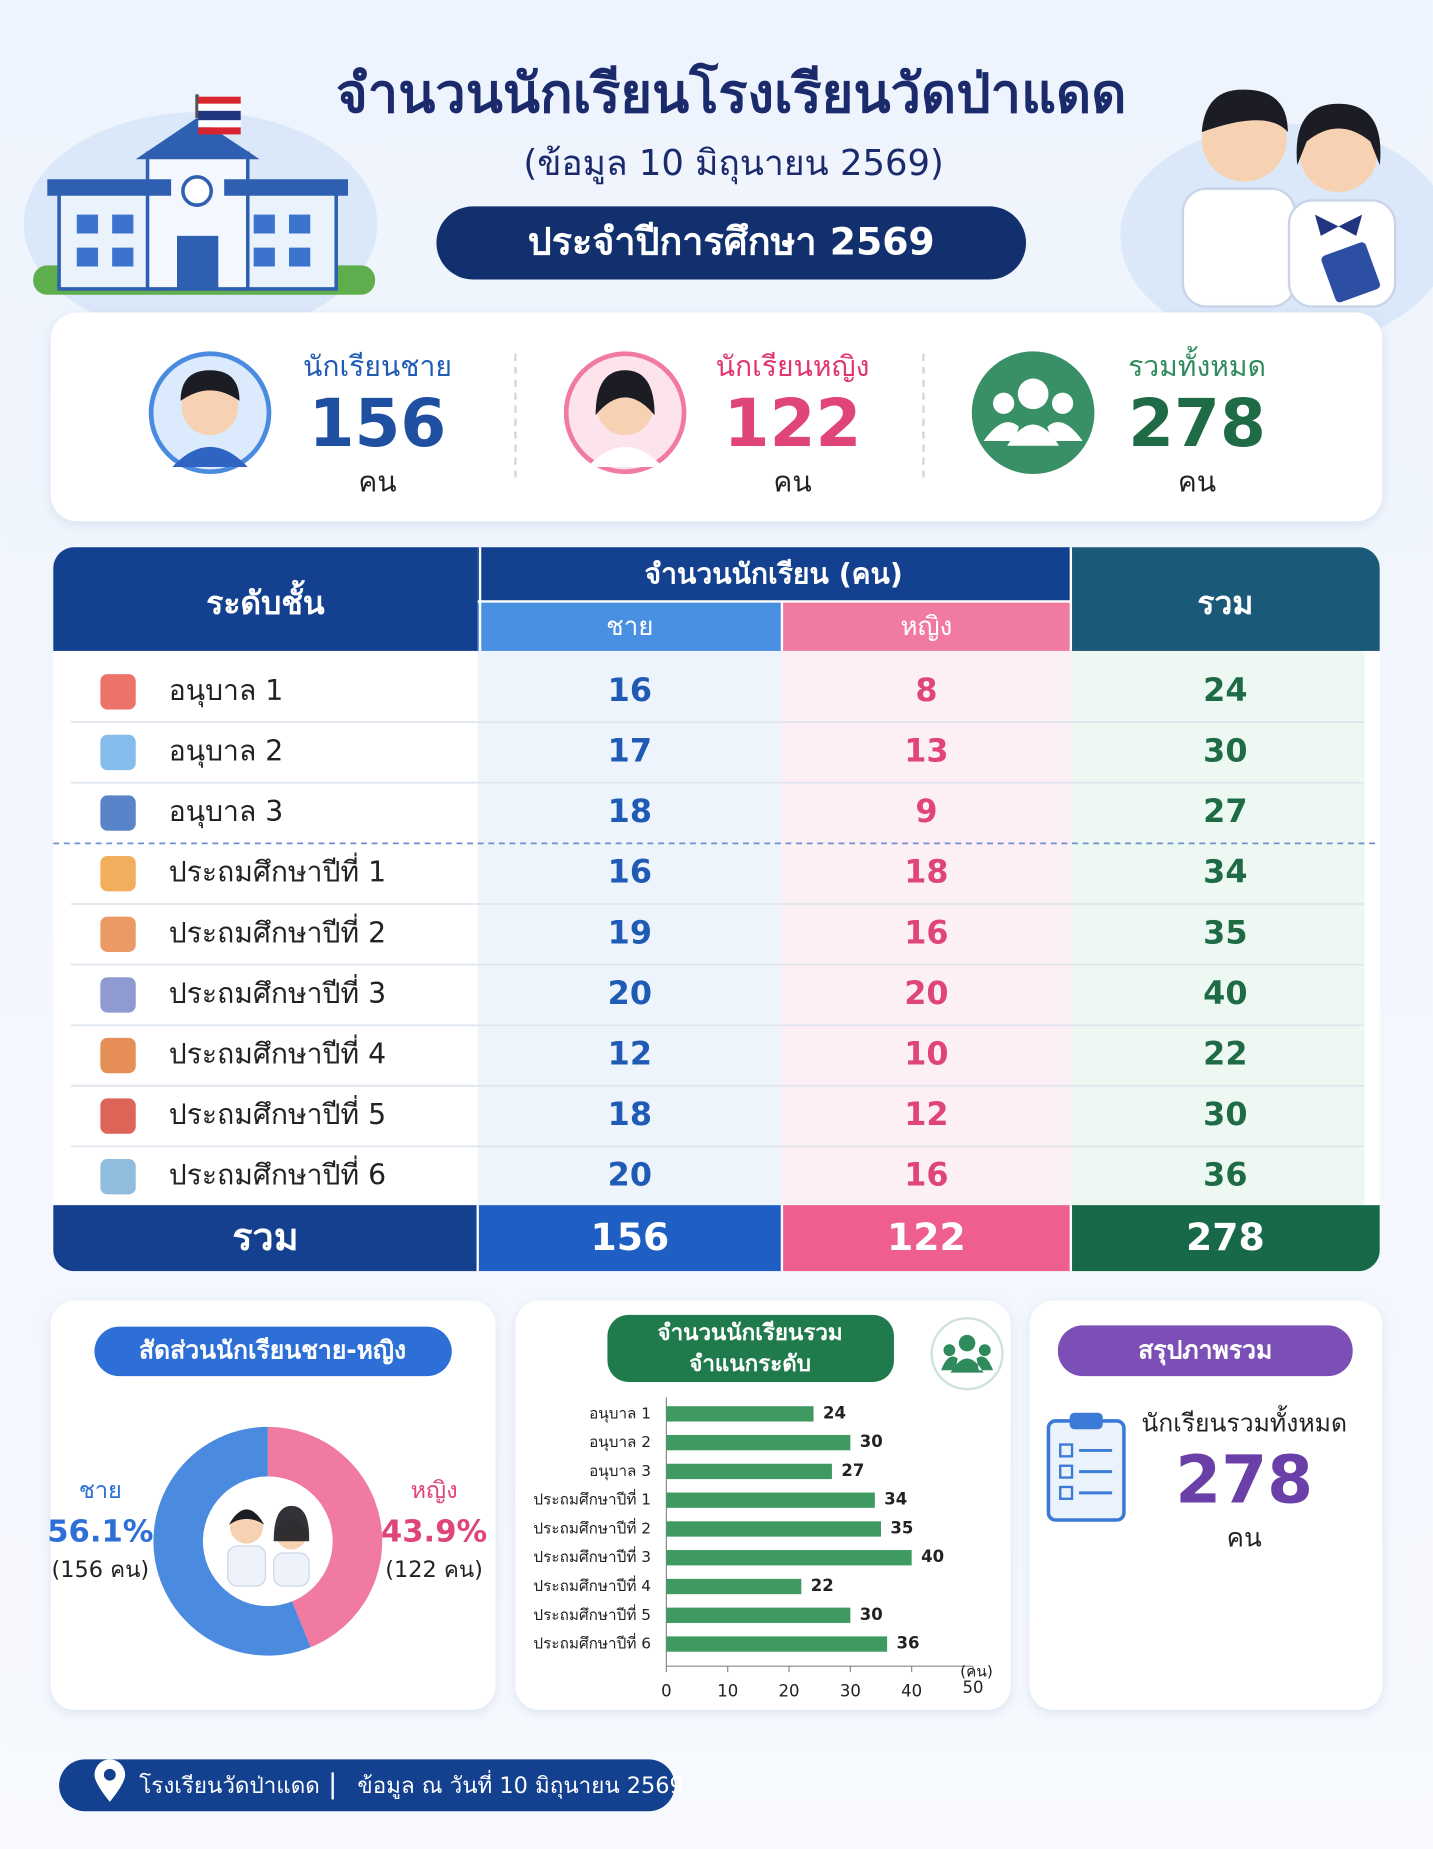  What do you see at coordinates (1225, 1175) in the screenshot?
I see `row-value: 36` at bounding box center [1225, 1175].